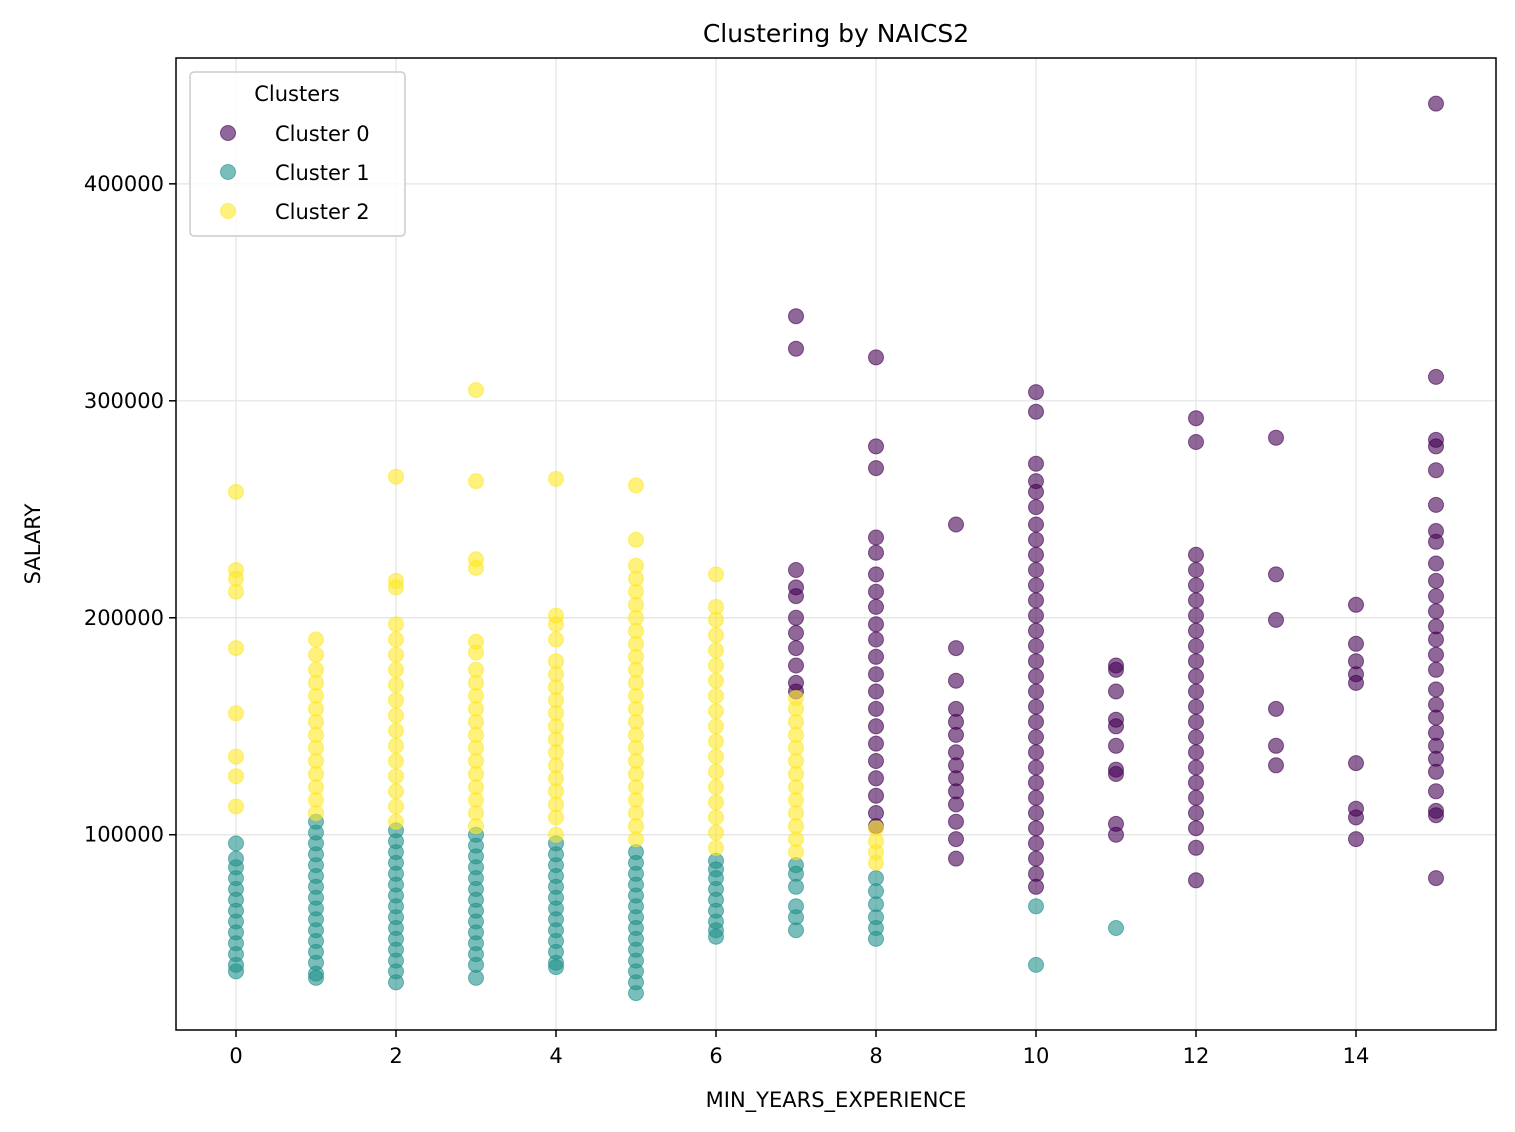 This screenshot has height=1132, width=1515. Describe the element at coordinates (124, 618) in the screenshot. I see `y-tick-label: 200000` at that location.